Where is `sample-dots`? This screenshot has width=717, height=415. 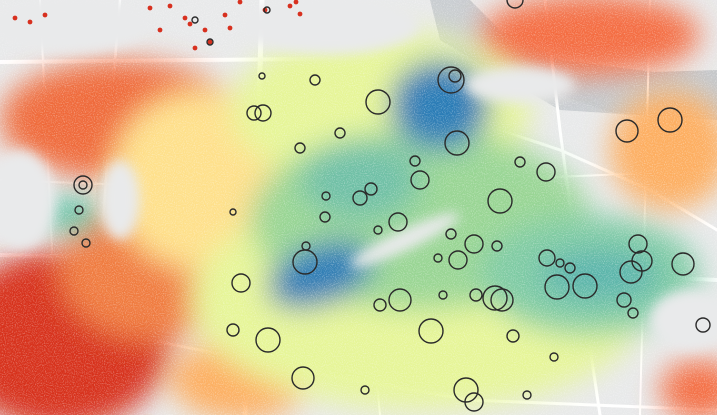 sample-dots is located at coordinates (157, 25).